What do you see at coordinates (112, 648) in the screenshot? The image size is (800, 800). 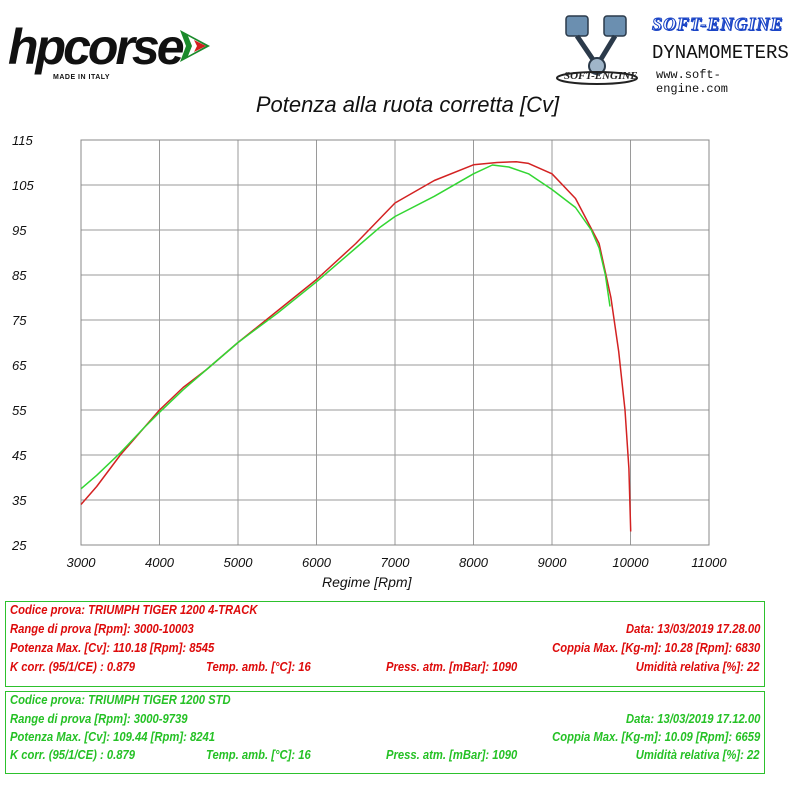 I see `test-max-power: Potenza Max. [Cv]: 110.18 [Rpm]: 8545` at bounding box center [112, 648].